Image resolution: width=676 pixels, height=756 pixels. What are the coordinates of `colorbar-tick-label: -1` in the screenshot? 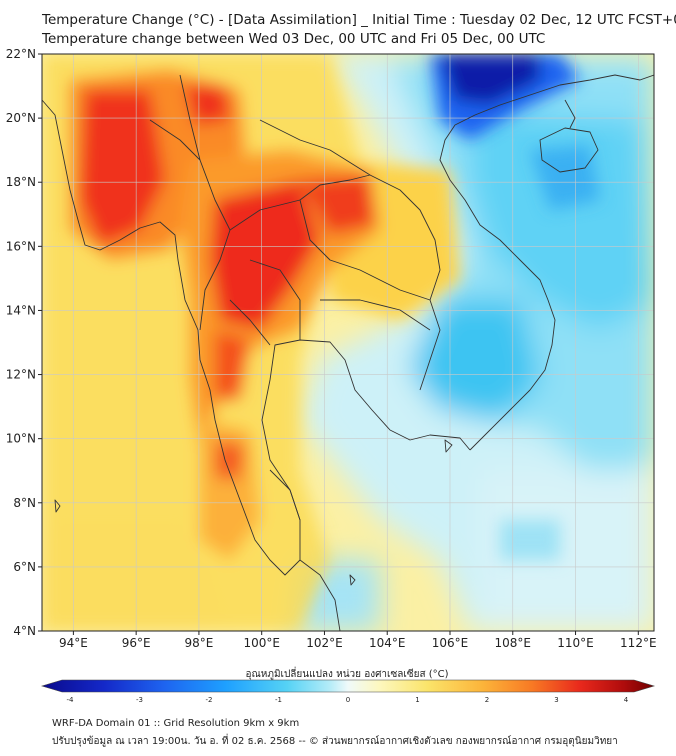 It's located at (278, 700).